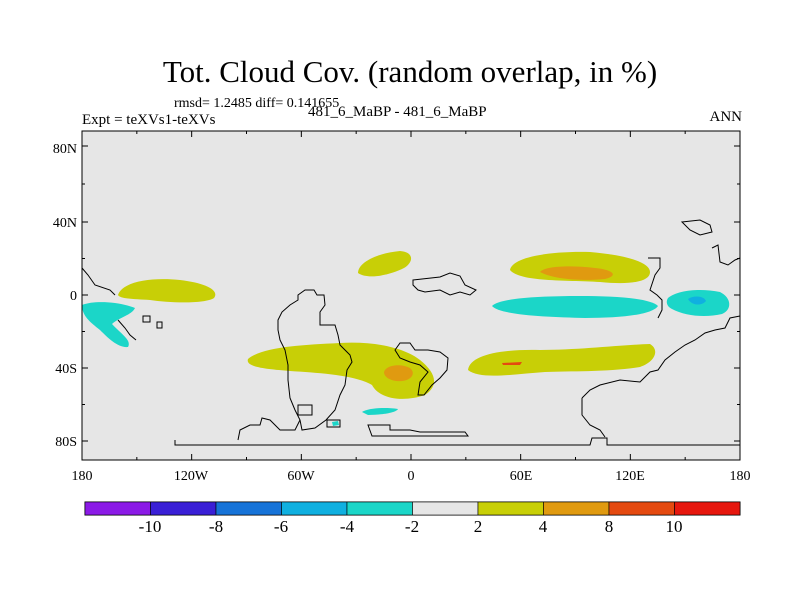 Image resolution: width=800 pixels, height=600 pixels. I want to click on patch-pos-indian-south-core, so click(512, 363).